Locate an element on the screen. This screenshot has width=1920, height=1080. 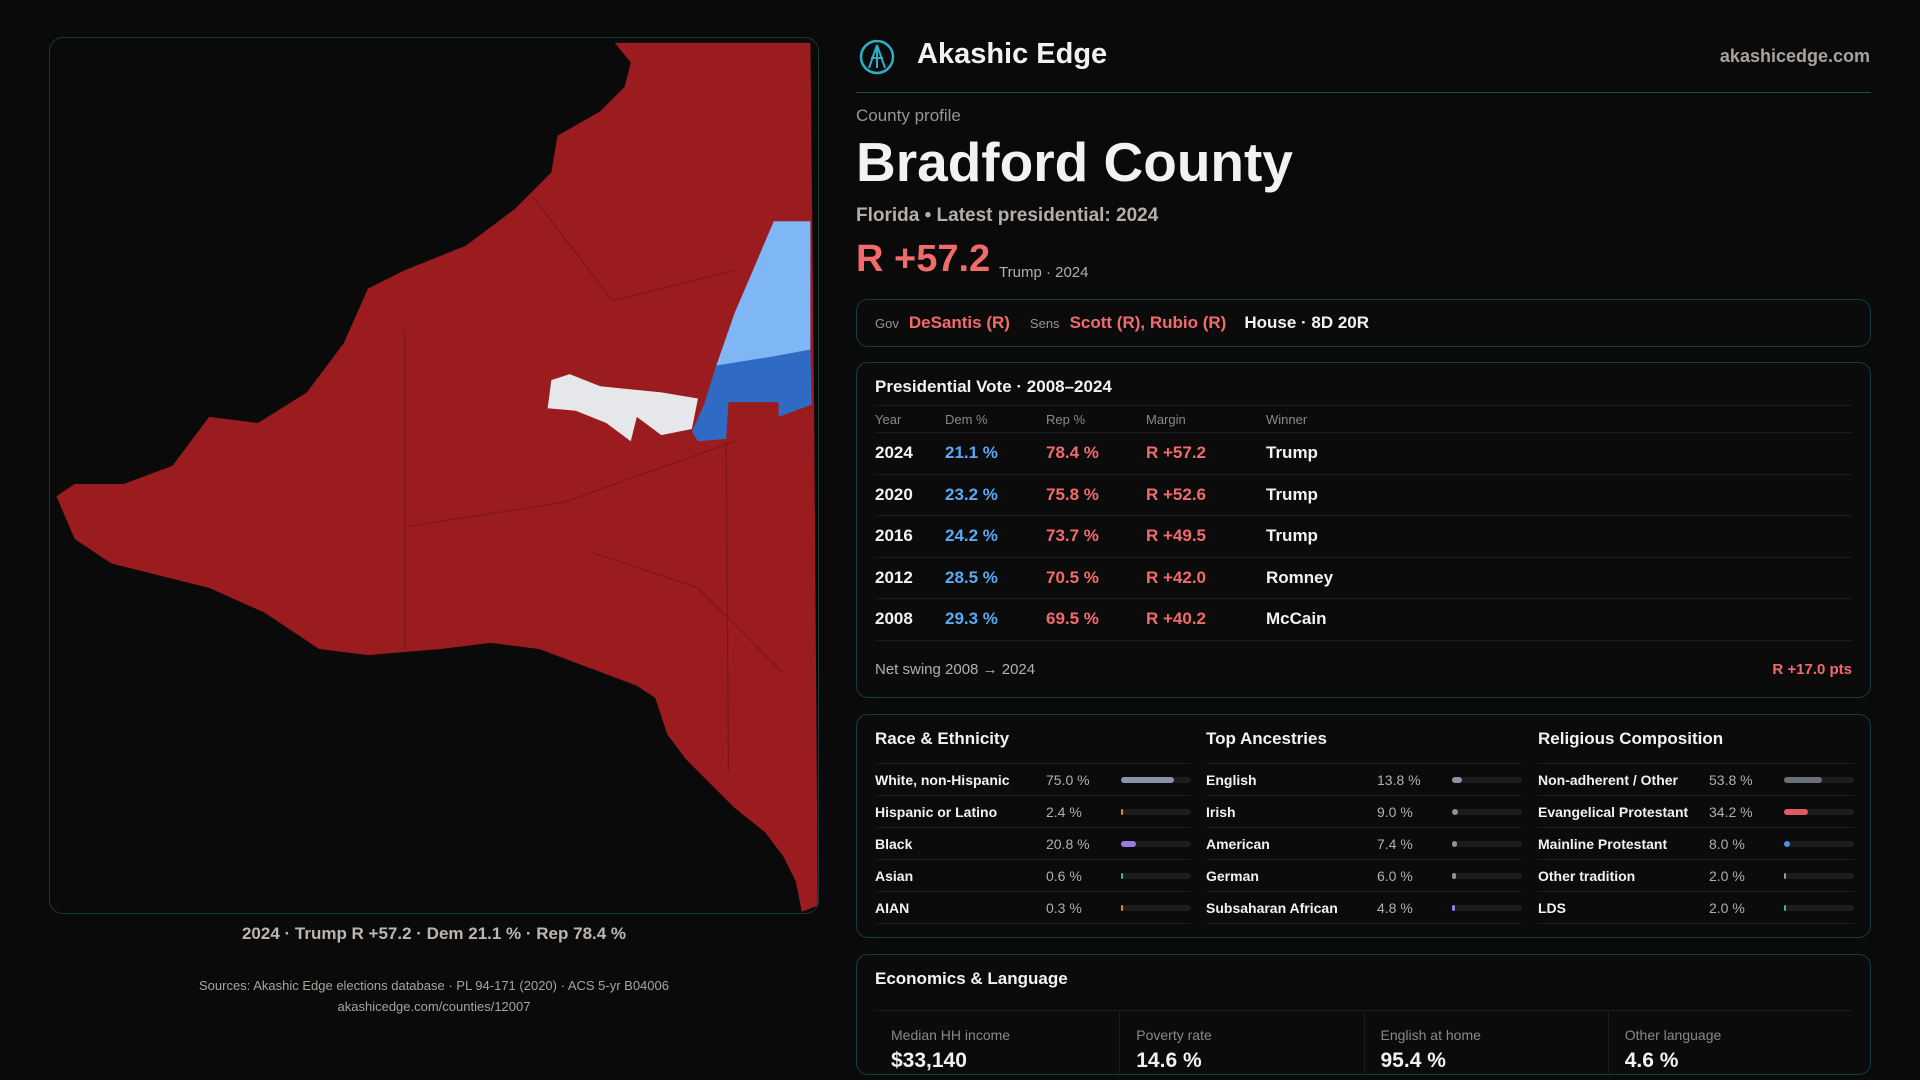
map-precinct-tossup is located at coordinates (622, 408).